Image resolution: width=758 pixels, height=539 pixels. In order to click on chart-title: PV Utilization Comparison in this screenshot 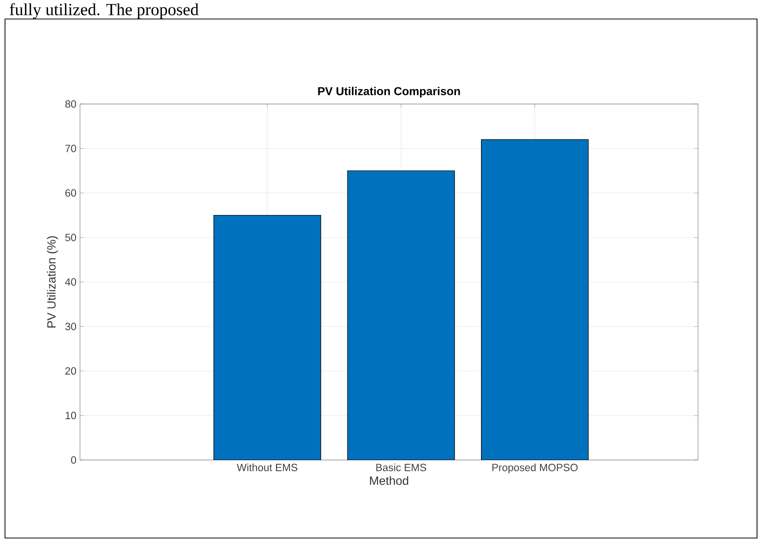, I will do `click(389, 92)`.